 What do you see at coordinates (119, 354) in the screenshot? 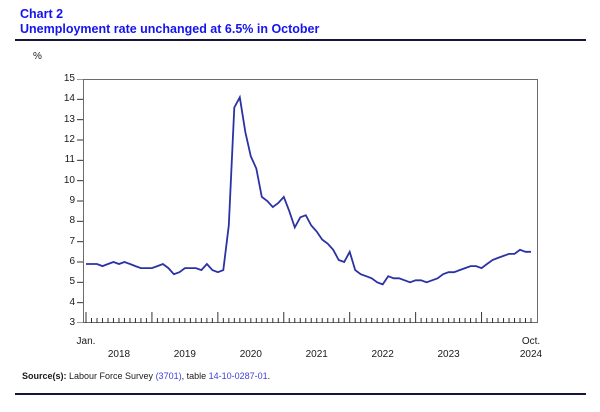
I see `x-axis-year-label: 2018` at bounding box center [119, 354].